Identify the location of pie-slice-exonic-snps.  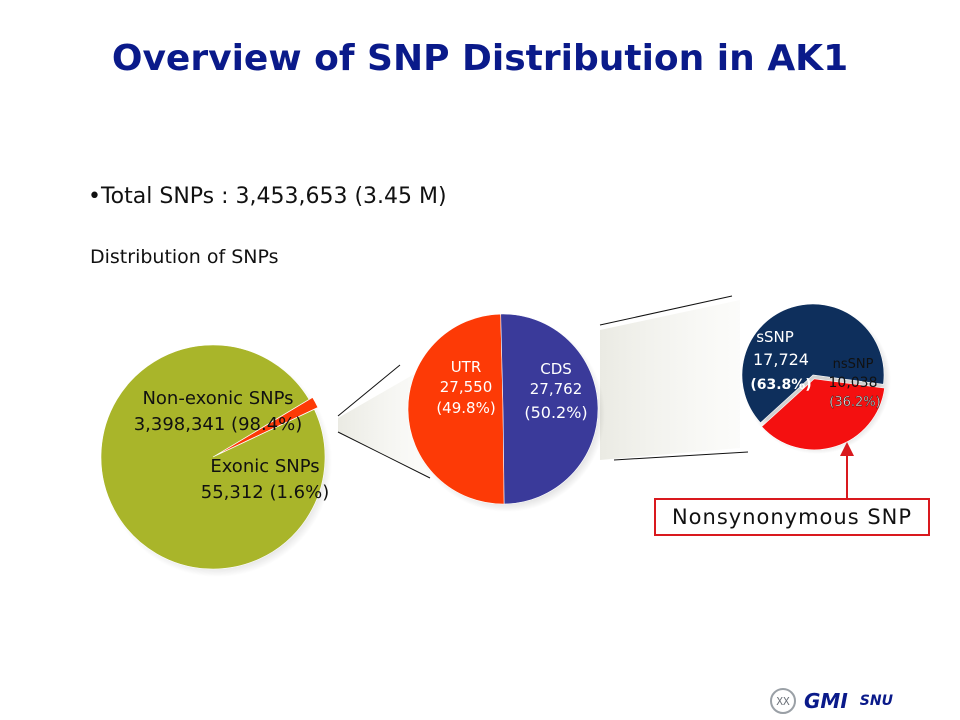
(267, 426).